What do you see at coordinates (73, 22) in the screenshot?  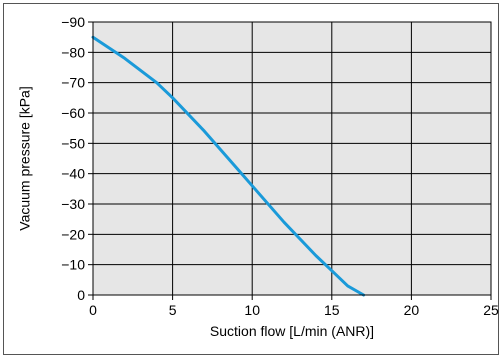 I see `y-tick-label: −90` at bounding box center [73, 22].